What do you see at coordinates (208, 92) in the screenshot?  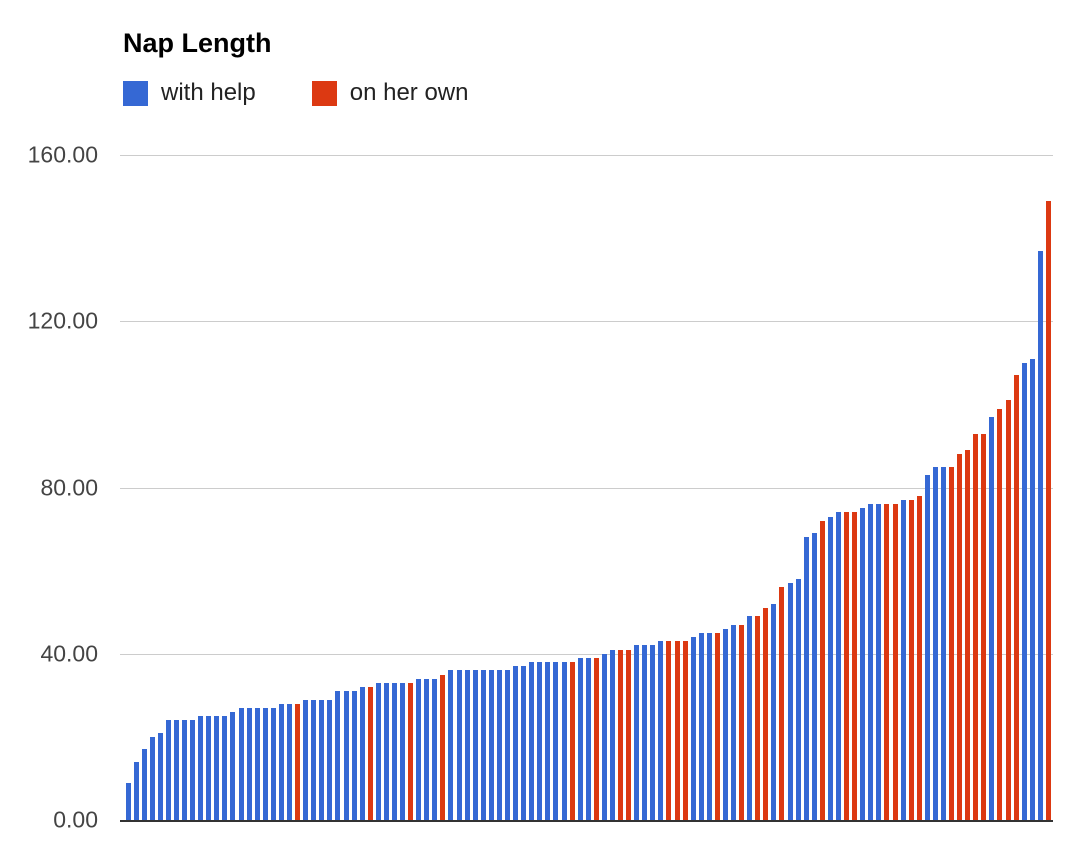 I see `legend-label: with help` at bounding box center [208, 92].